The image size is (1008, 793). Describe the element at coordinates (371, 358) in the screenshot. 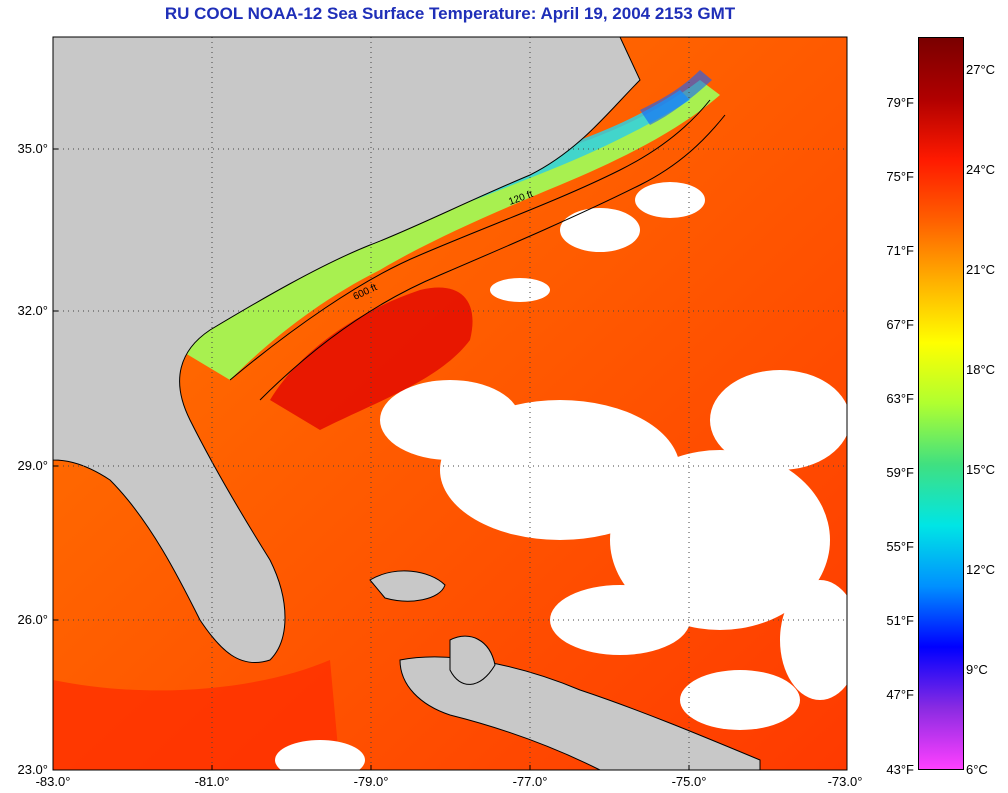

I see `gulf-stream-core` at that location.